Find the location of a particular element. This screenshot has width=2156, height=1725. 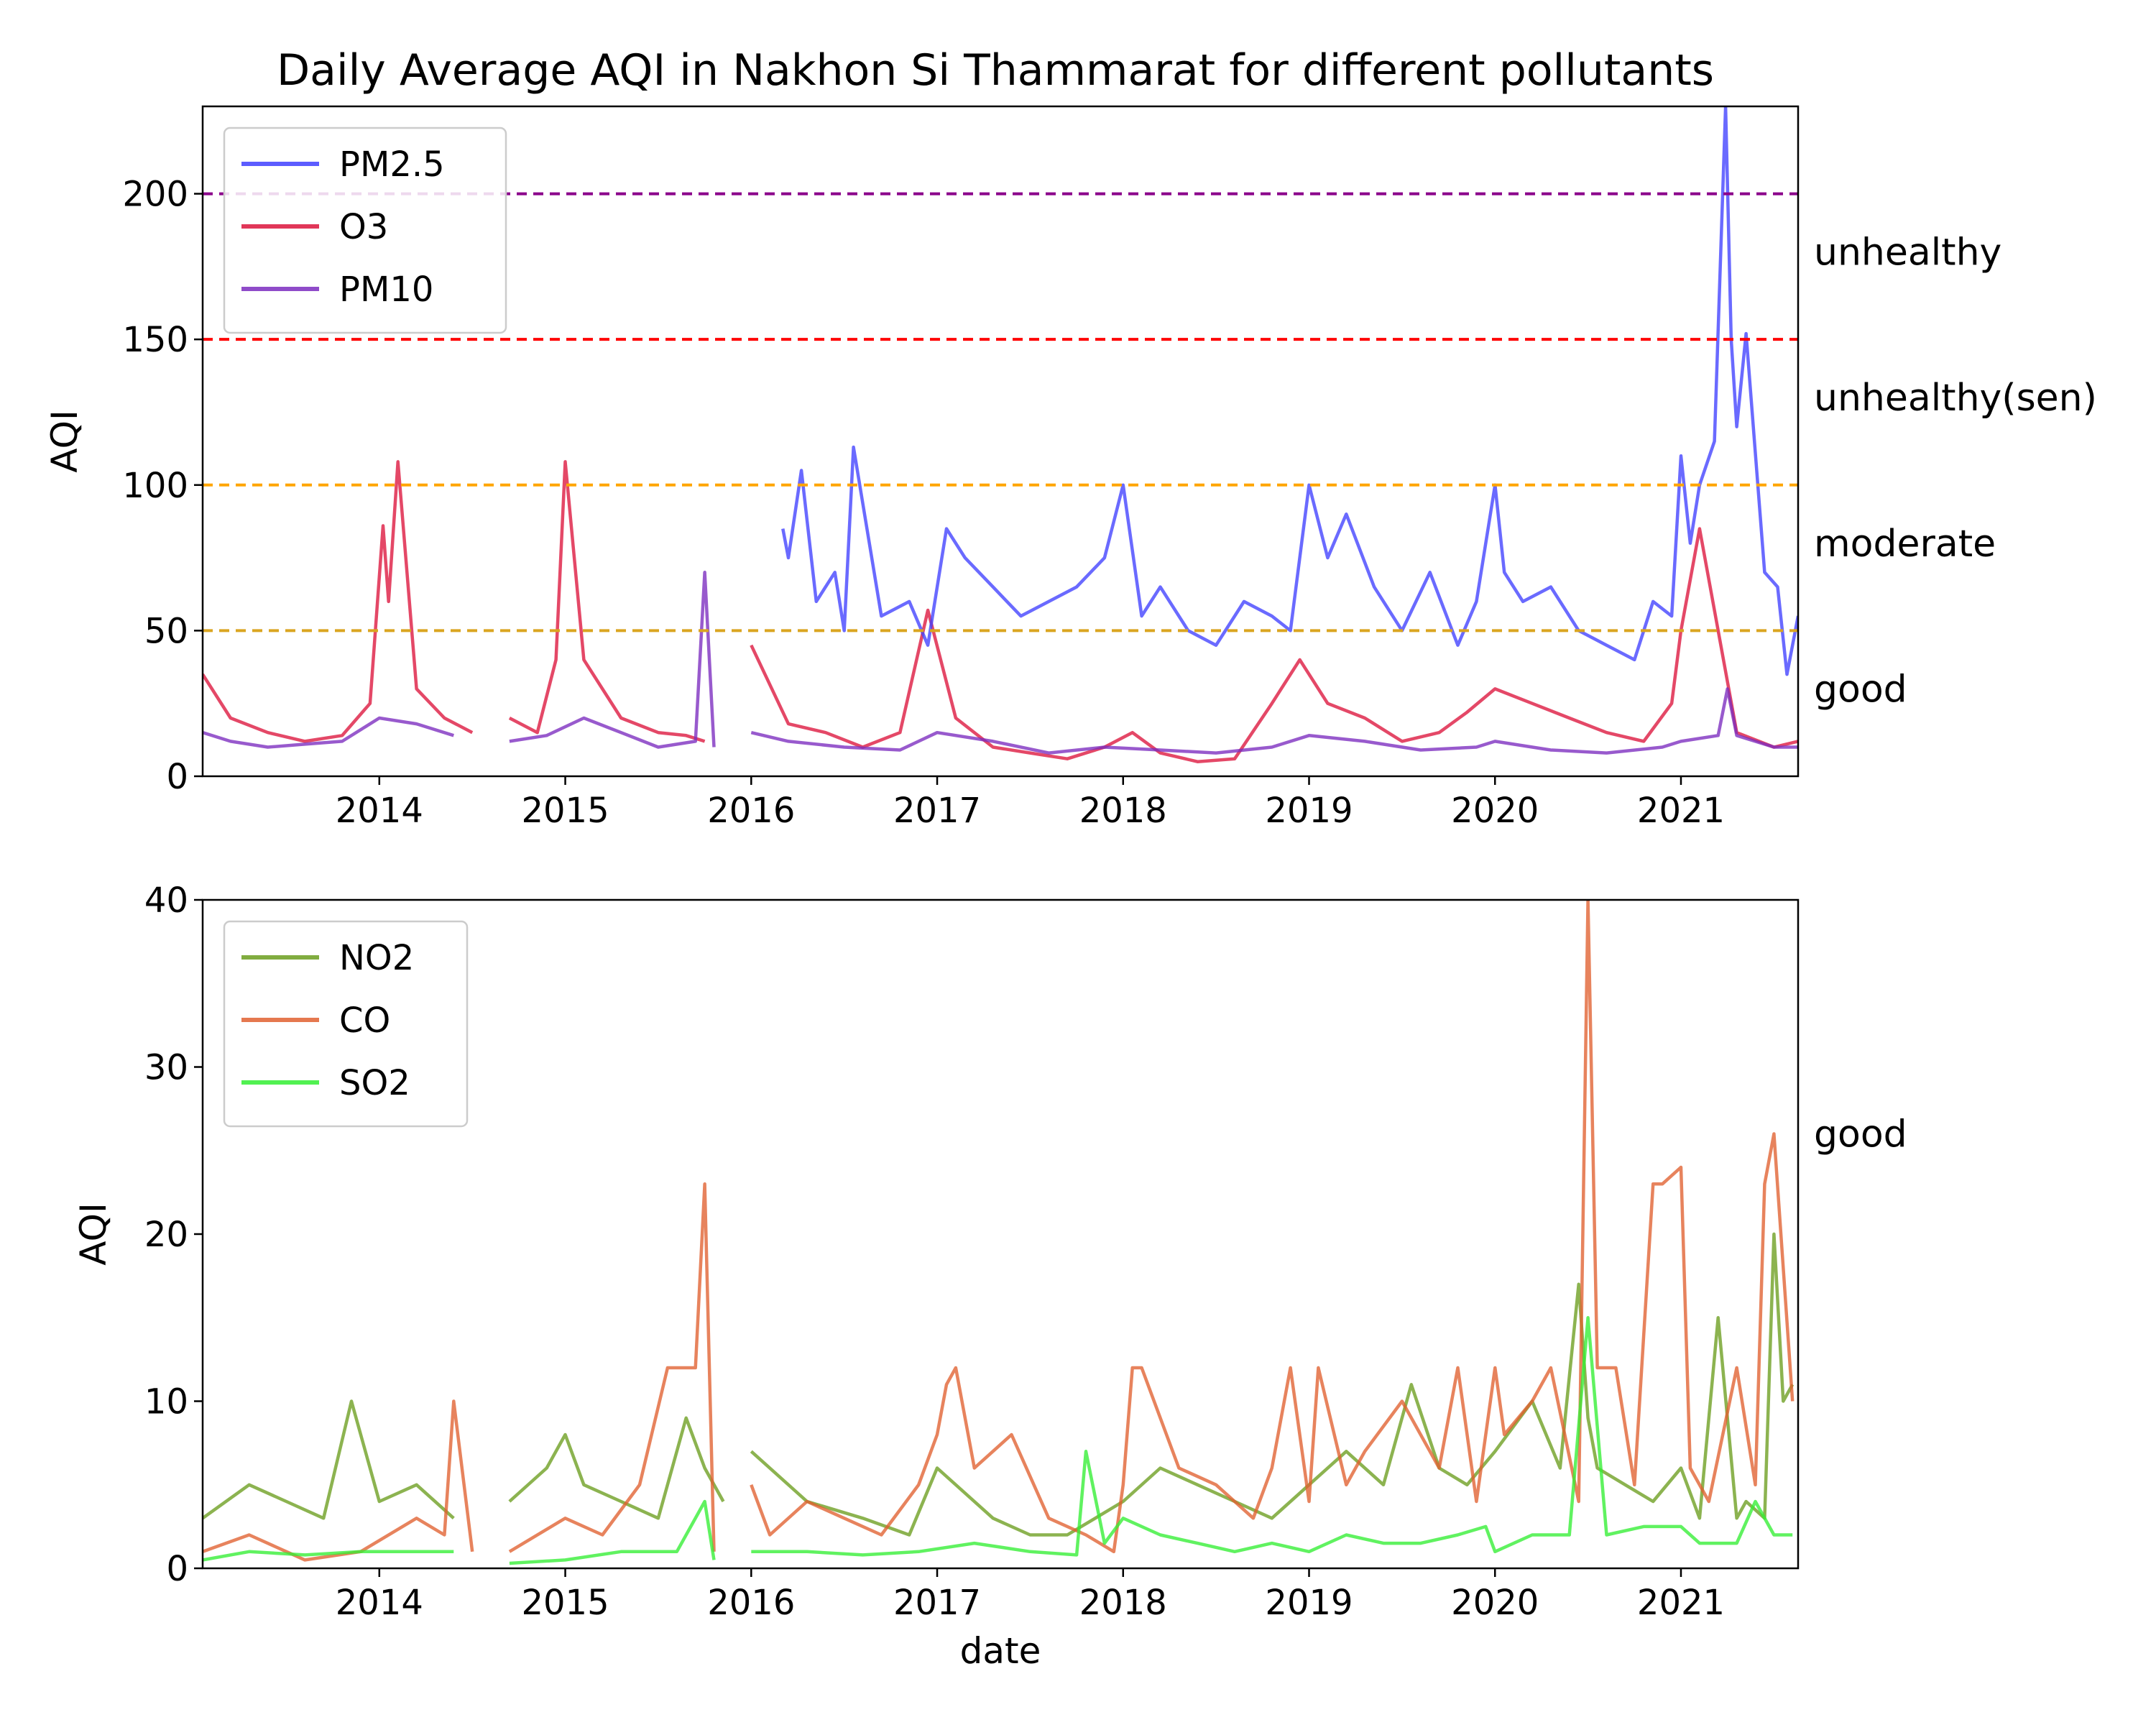

top-legend: PM2.5 O3 PM10 is located at coordinates (365, 230).